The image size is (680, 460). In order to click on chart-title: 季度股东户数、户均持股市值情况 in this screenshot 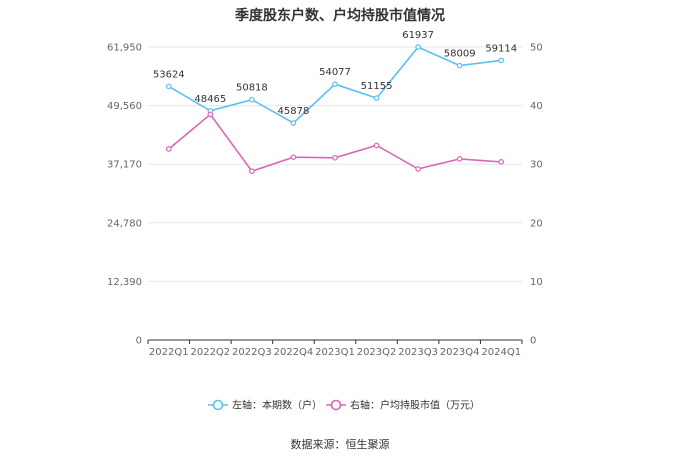, I will do `click(340, 16)`.